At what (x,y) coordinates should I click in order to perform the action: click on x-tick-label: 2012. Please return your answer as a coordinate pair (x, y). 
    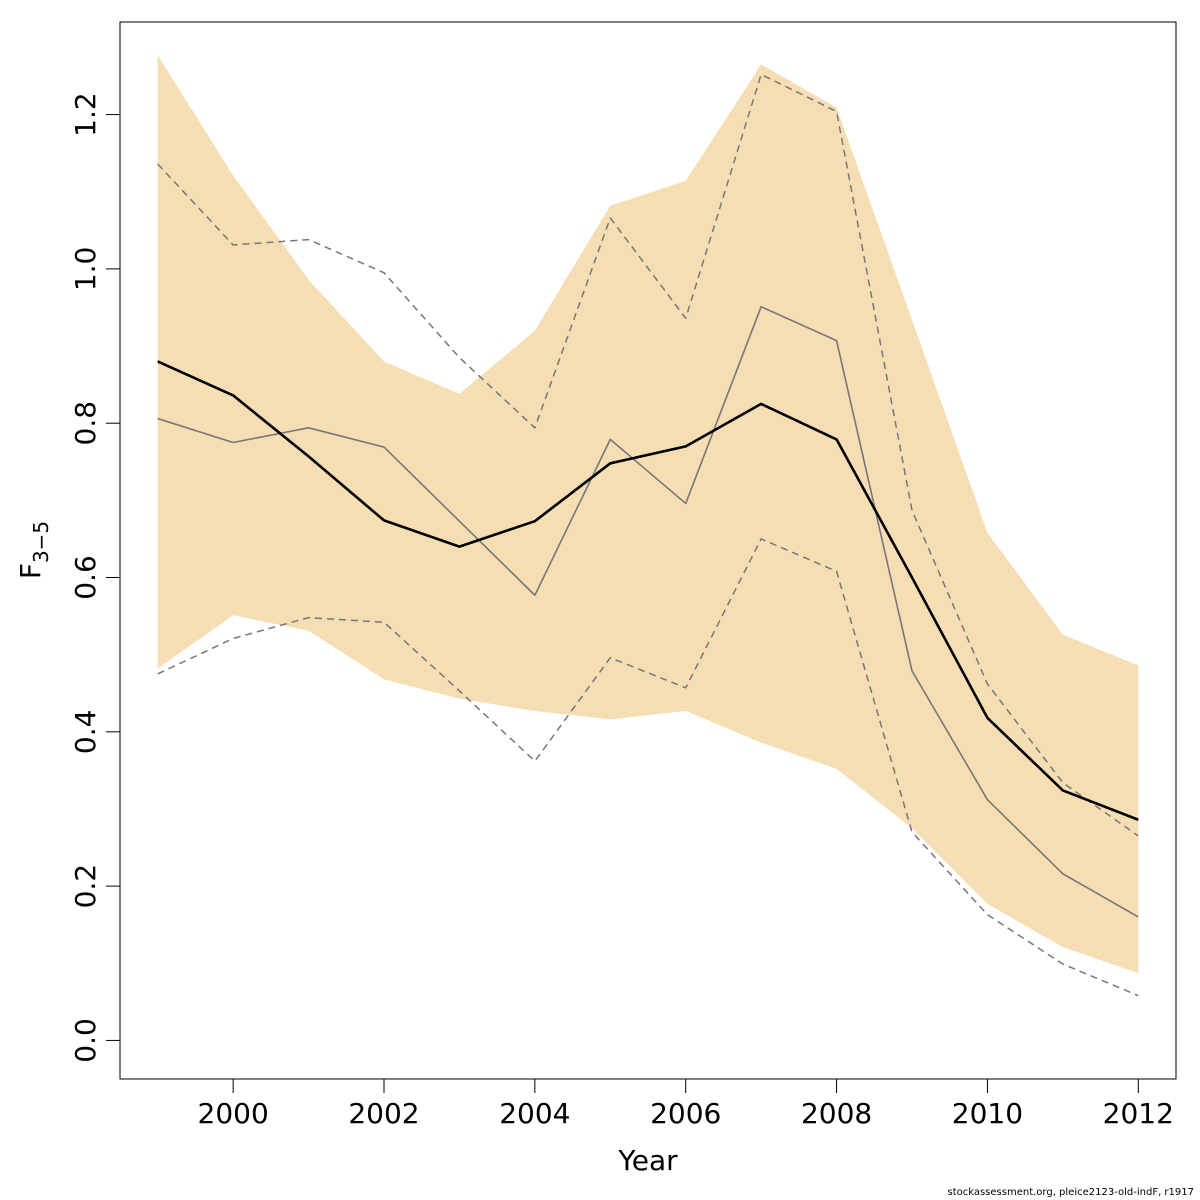
    Looking at the image, I should click on (1138, 1113).